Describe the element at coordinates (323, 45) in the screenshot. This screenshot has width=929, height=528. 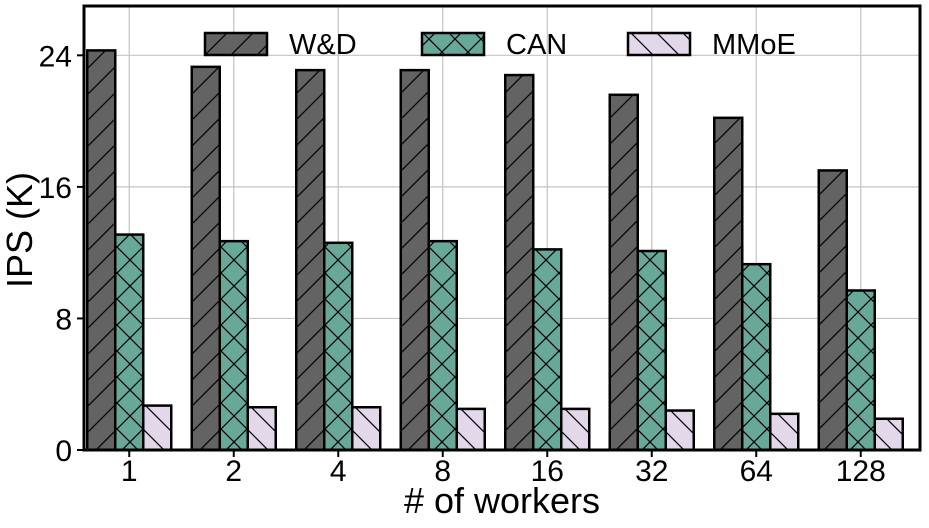
I see `legend-label: W&D` at that location.